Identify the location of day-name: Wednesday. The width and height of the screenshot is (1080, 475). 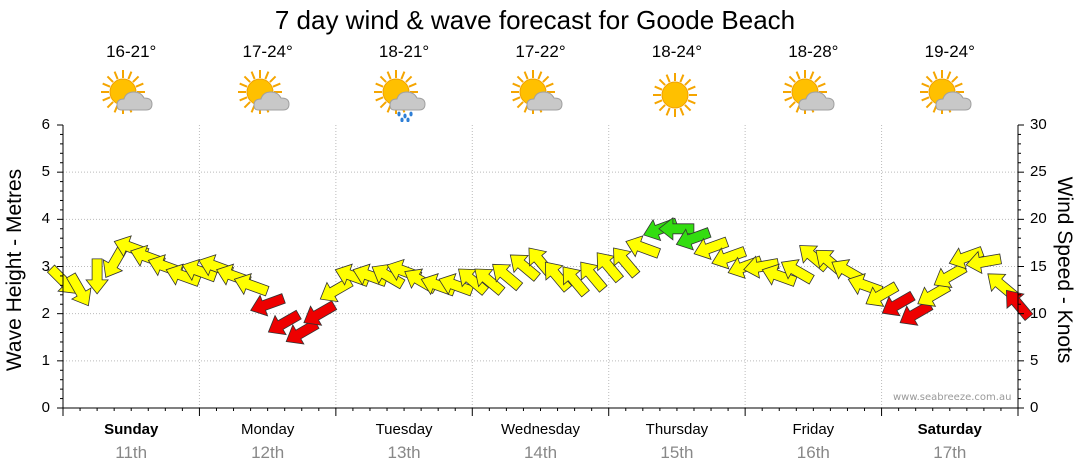
(540, 429).